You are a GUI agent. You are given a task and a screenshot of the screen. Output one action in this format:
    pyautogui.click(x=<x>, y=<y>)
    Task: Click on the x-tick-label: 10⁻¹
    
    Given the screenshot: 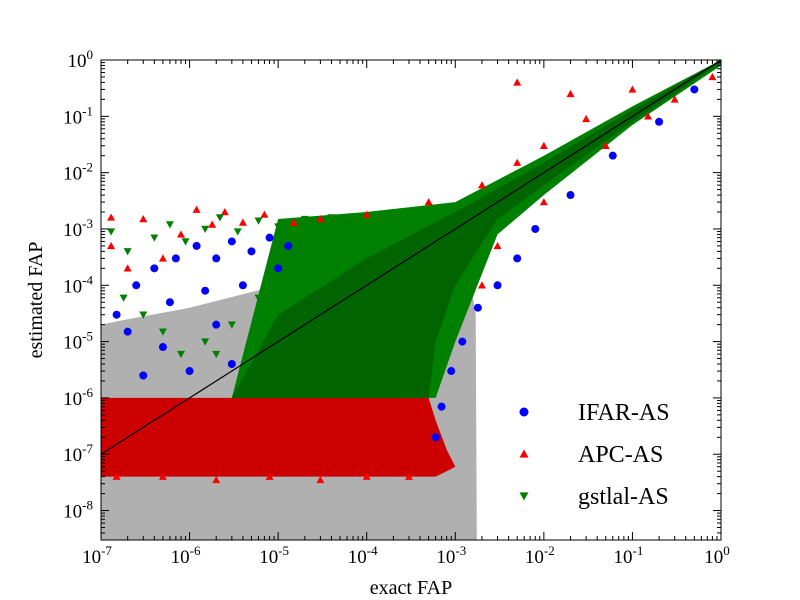 What is the action you would take?
    pyautogui.click(x=629, y=555)
    